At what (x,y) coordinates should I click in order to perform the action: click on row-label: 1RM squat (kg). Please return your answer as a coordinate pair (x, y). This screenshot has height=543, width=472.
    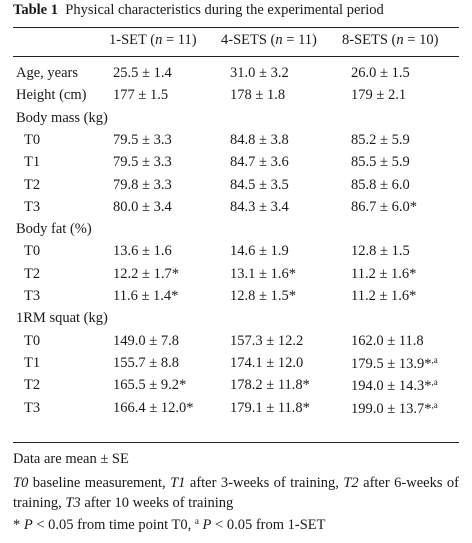
    Looking at the image, I should click on (62, 318).